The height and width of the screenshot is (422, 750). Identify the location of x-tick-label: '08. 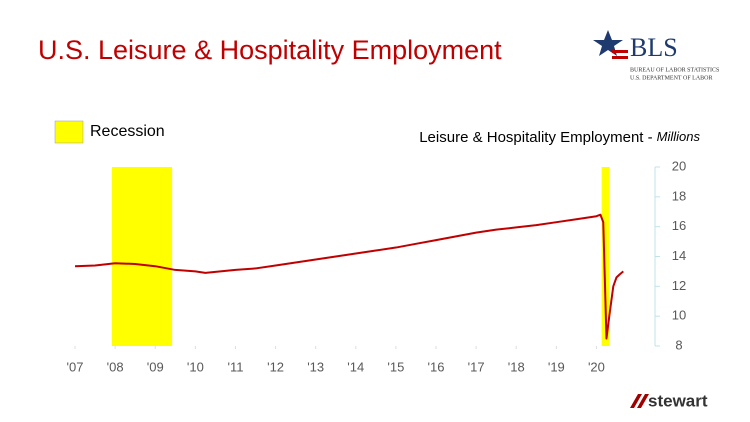
(115, 366).